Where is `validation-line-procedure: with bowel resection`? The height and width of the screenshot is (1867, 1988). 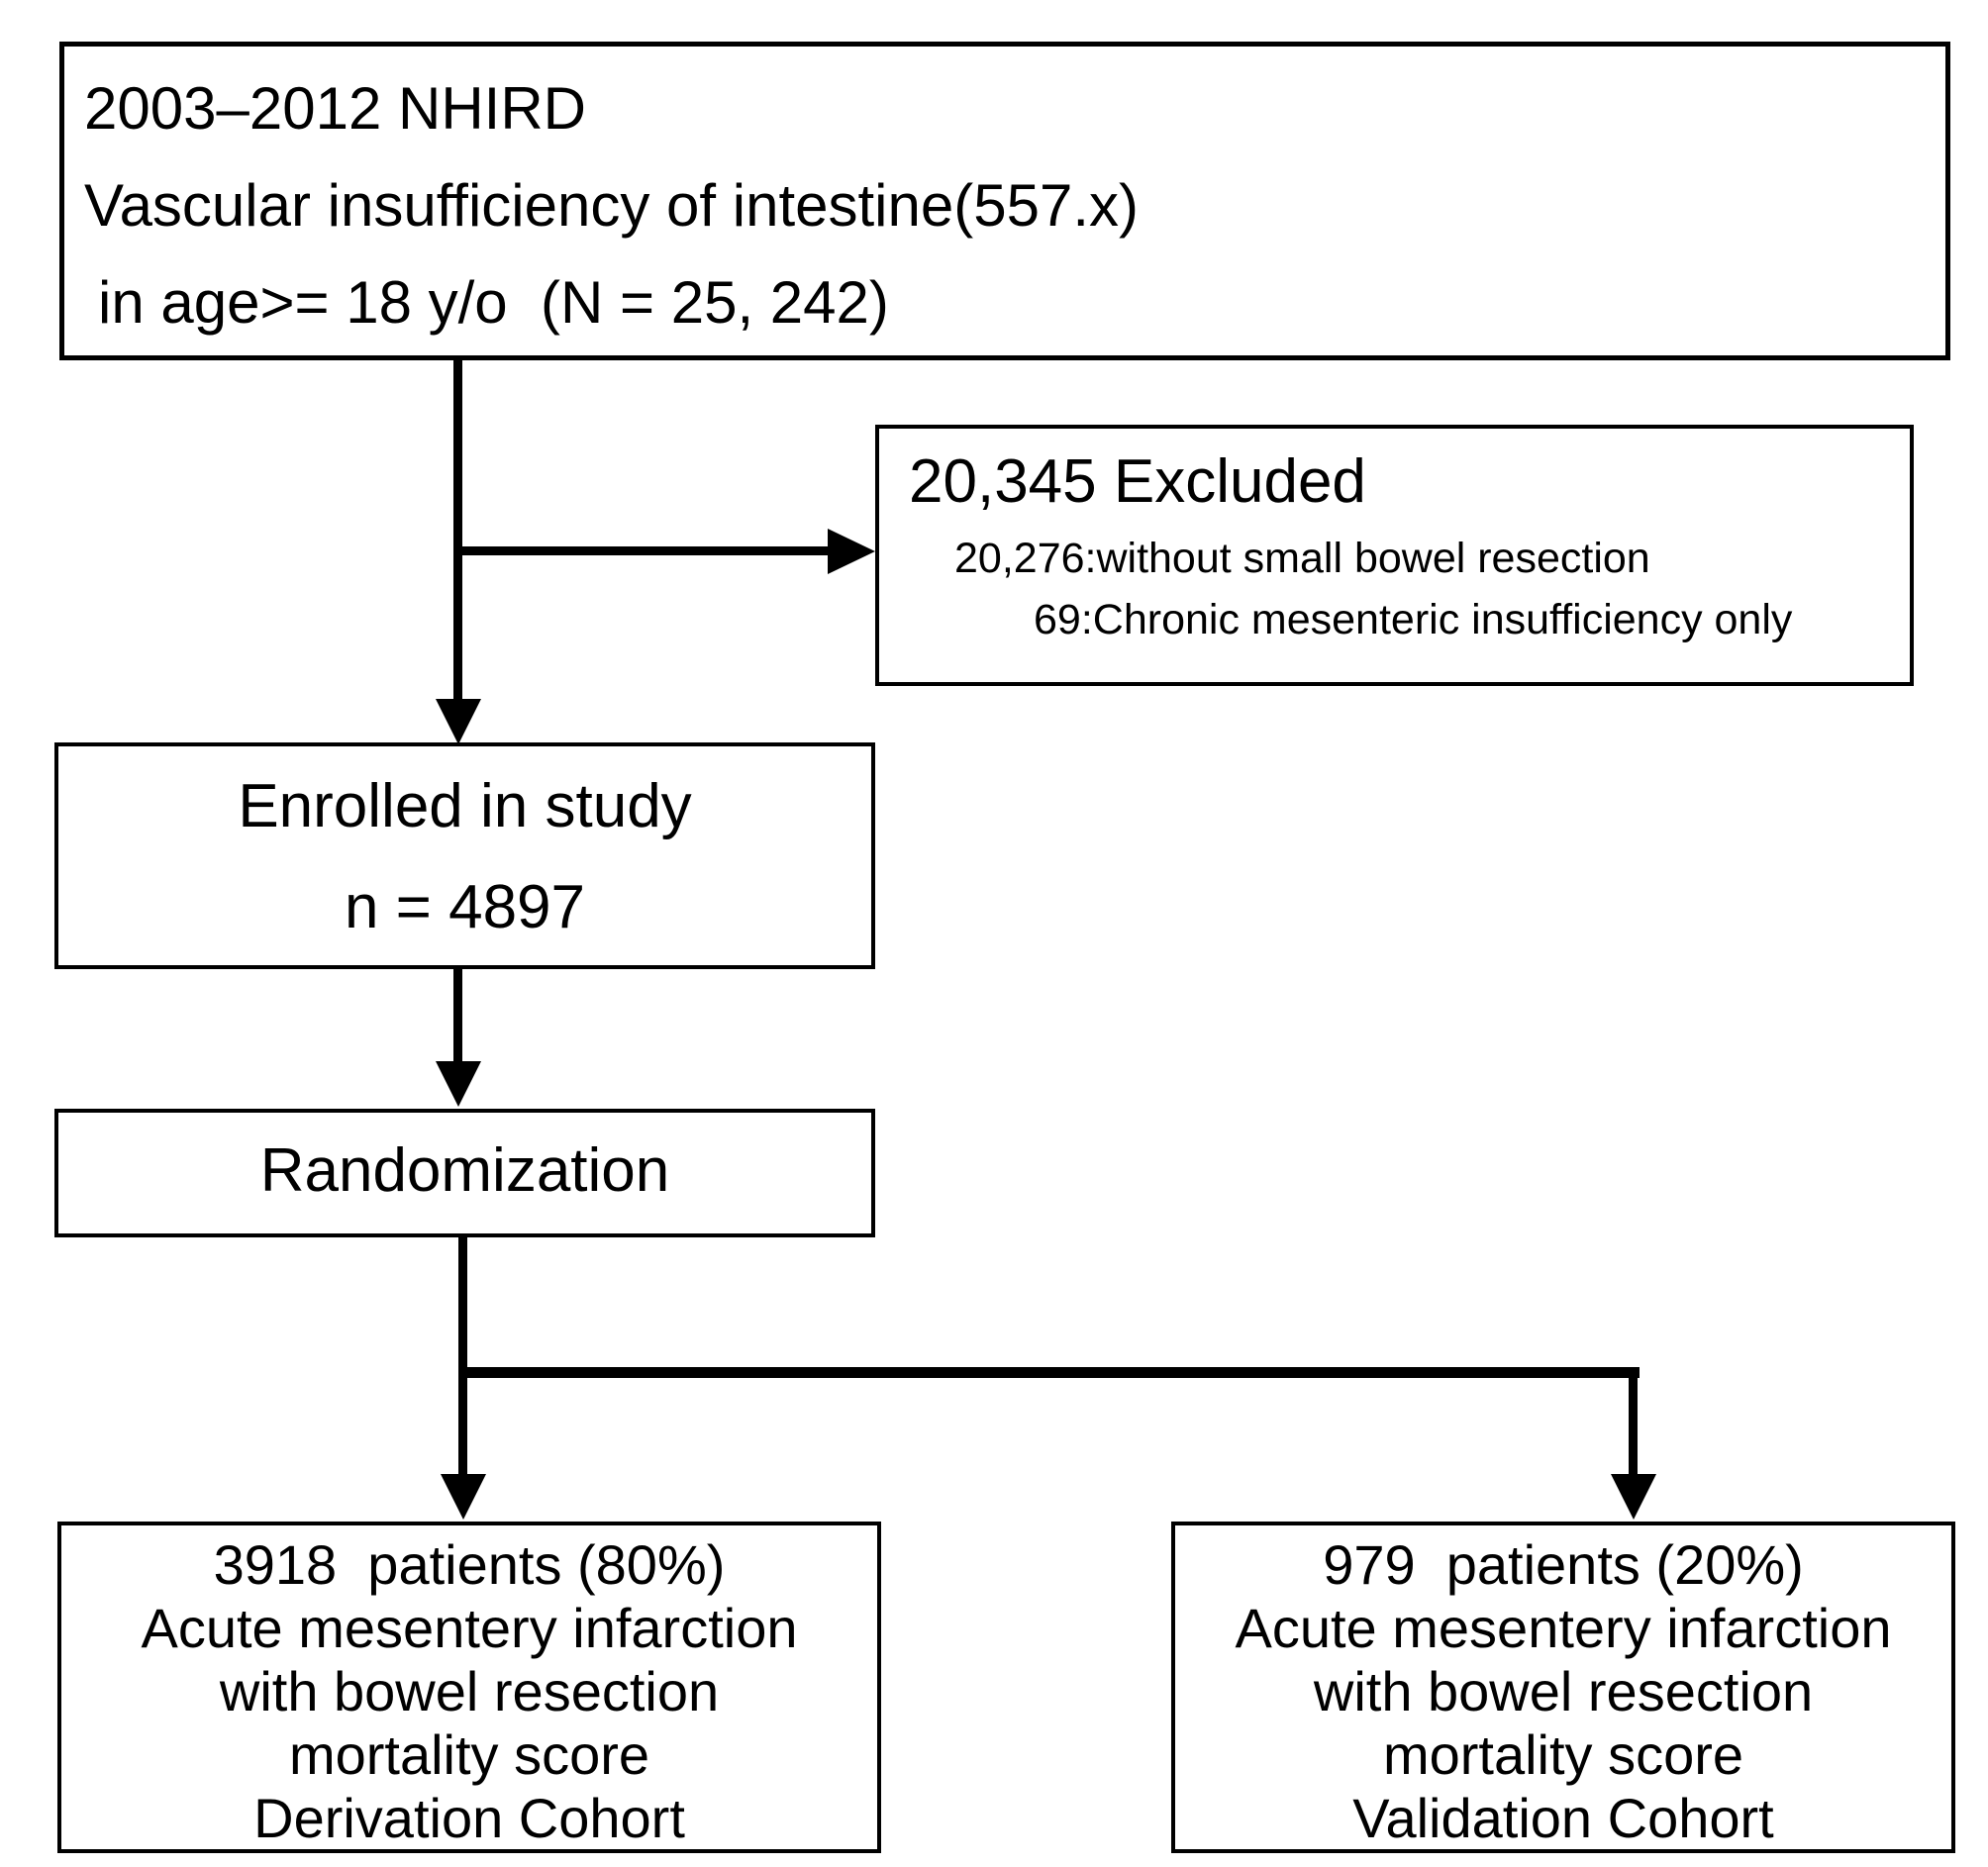 validation-line-procedure: with bowel resection is located at coordinates (1563, 1691).